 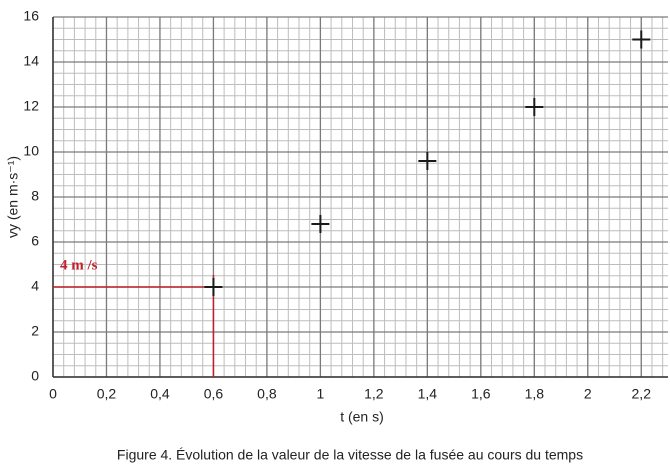 What do you see at coordinates (35, 331) in the screenshot?
I see `y-tick-label: 2` at bounding box center [35, 331].